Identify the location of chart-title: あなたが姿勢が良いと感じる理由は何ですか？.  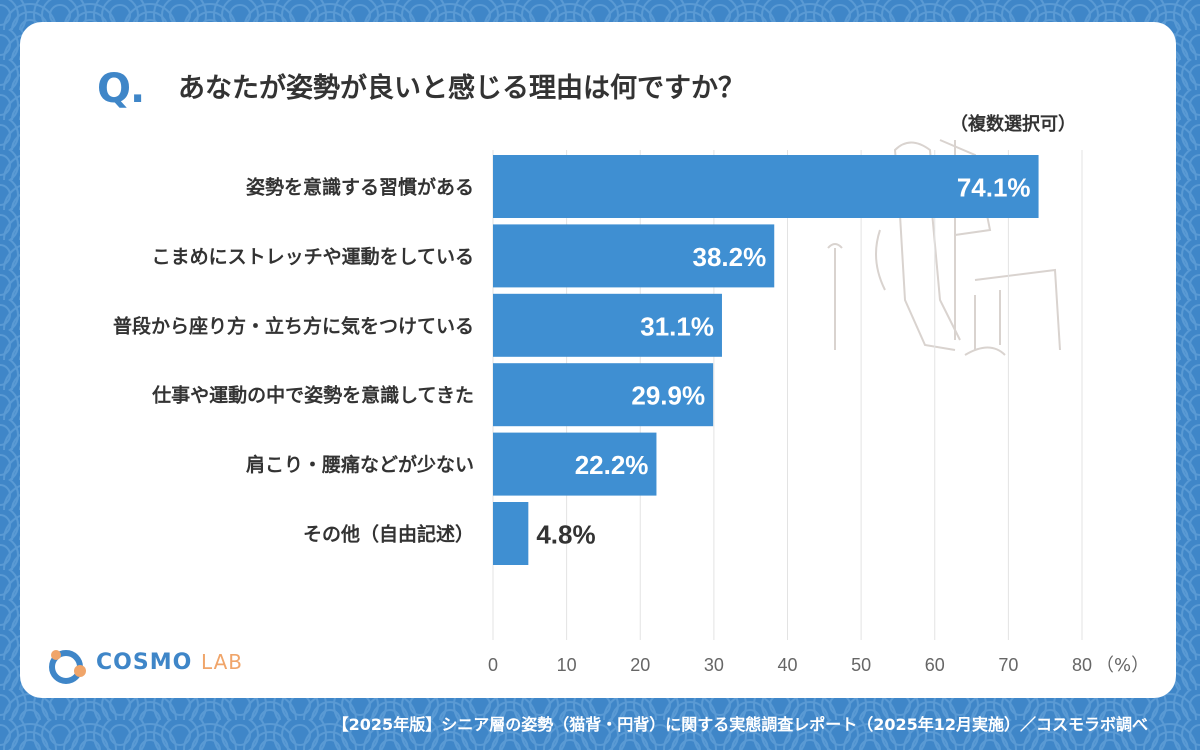
(461, 88).